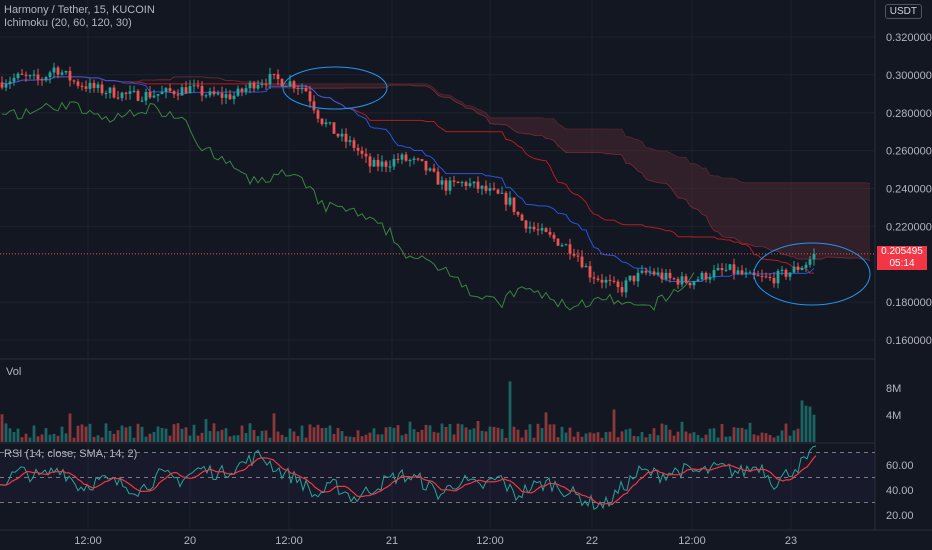  Describe the element at coordinates (903, 11) in the screenshot. I see `currency-button: USDT` at that location.